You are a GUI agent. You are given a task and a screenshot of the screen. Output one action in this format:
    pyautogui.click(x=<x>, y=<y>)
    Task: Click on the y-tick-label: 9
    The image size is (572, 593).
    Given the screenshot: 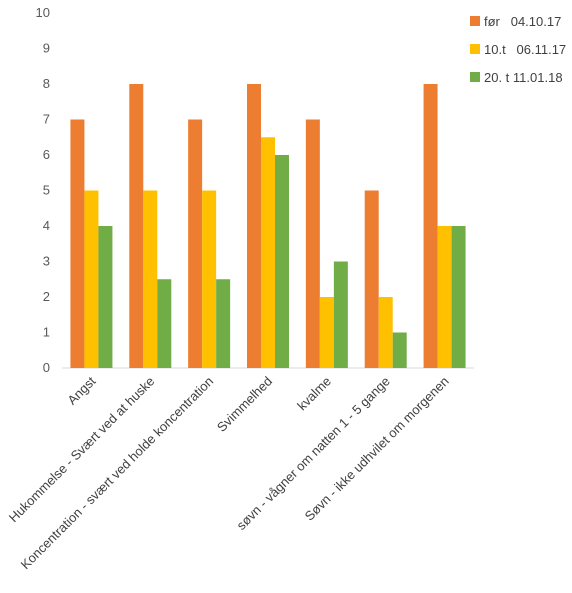 What is the action you would take?
    pyautogui.click(x=46, y=48)
    